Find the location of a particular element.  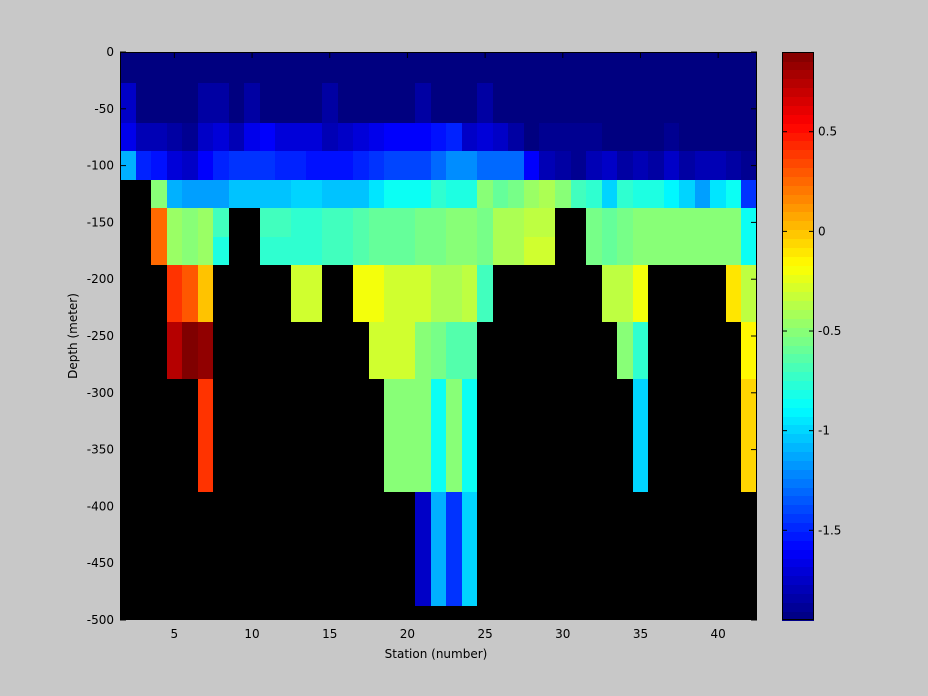

colorbar-tick-label: -1 is located at coordinates (824, 431).